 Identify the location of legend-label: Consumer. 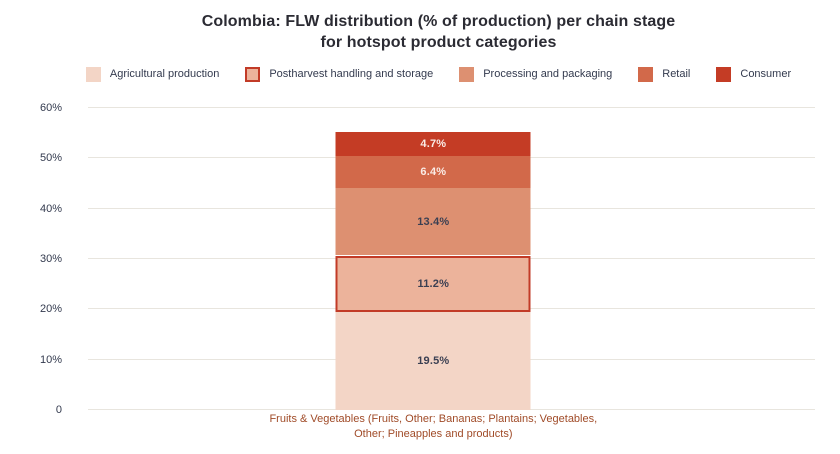
(766, 74).